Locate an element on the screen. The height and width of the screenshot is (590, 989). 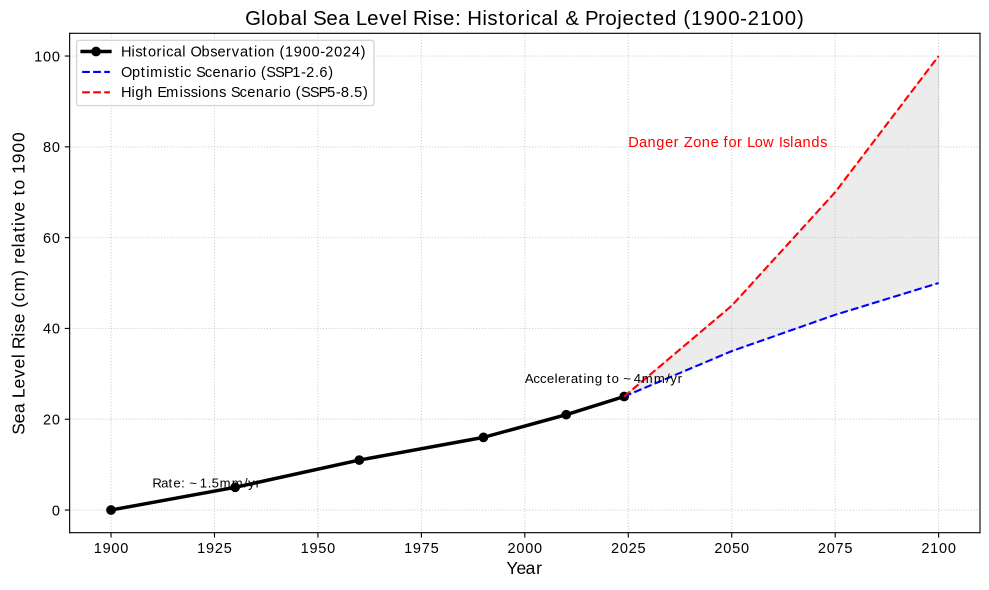
svg-text:Sea Level Rise (cm) relative t: Sea Level Rise (cm) relative to 1900 is located at coordinates (18, 283).